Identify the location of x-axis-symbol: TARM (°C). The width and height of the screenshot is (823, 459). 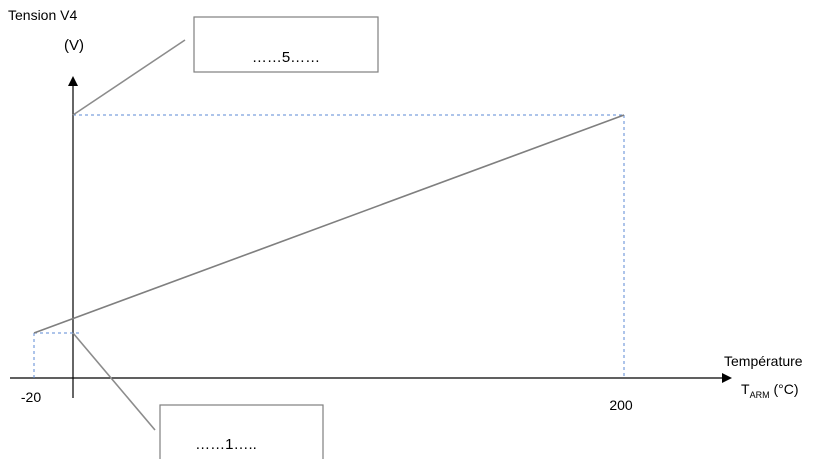
(770, 390).